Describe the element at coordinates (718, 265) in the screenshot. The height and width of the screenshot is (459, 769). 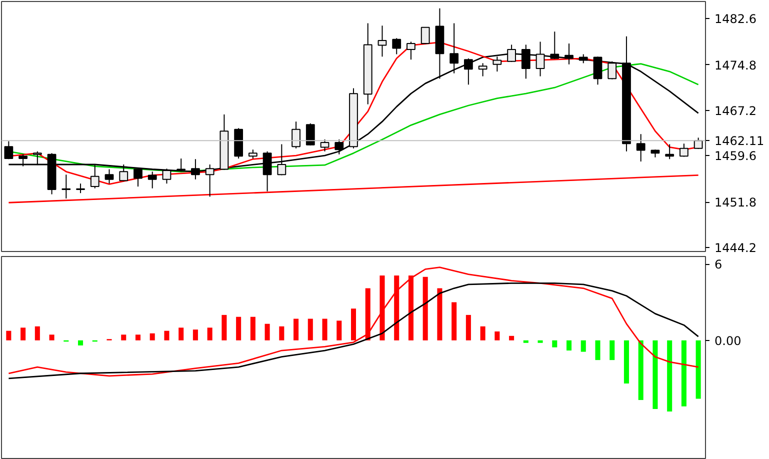
I see `y-tick-label: 6` at that location.